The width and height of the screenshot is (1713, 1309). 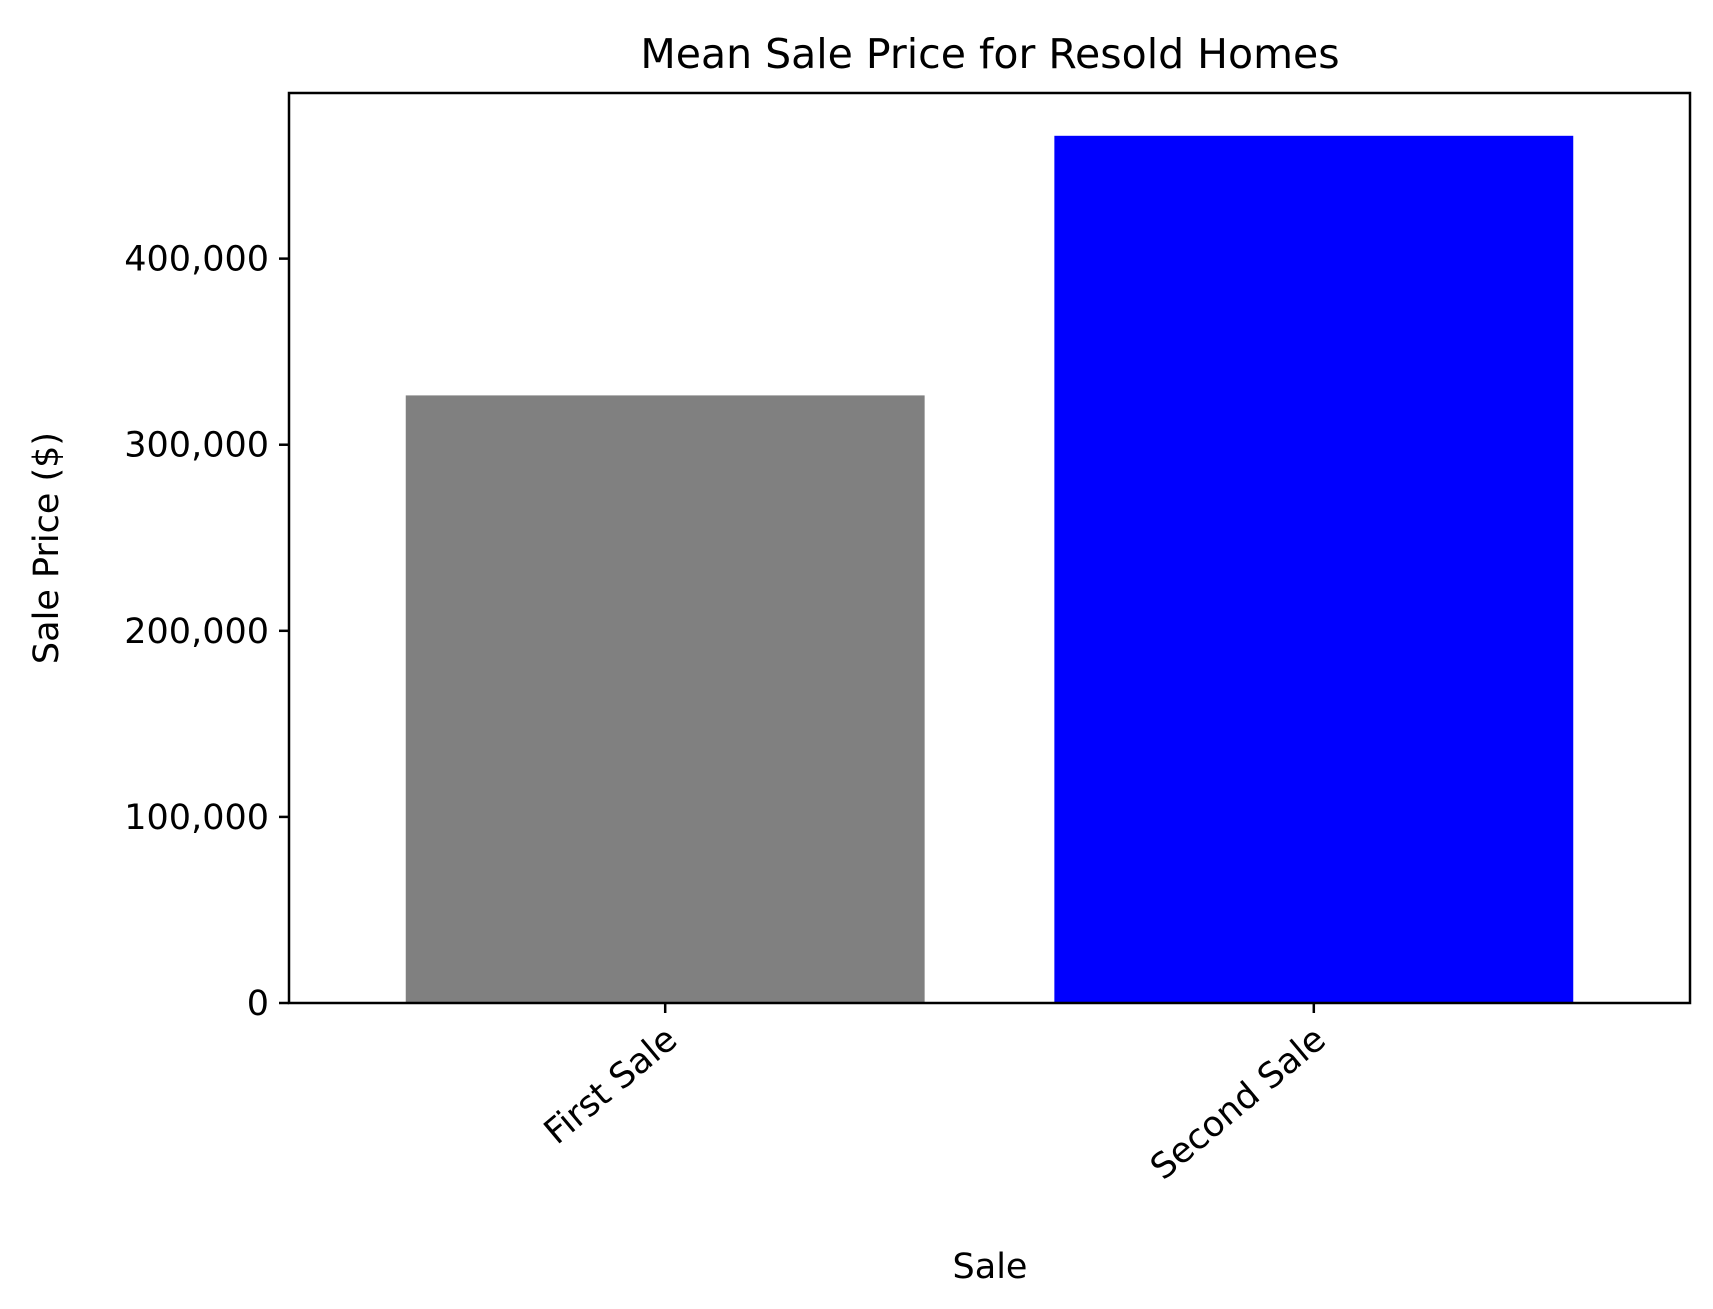 What do you see at coordinates (665, 699) in the screenshot?
I see `bar-first-sale` at bounding box center [665, 699].